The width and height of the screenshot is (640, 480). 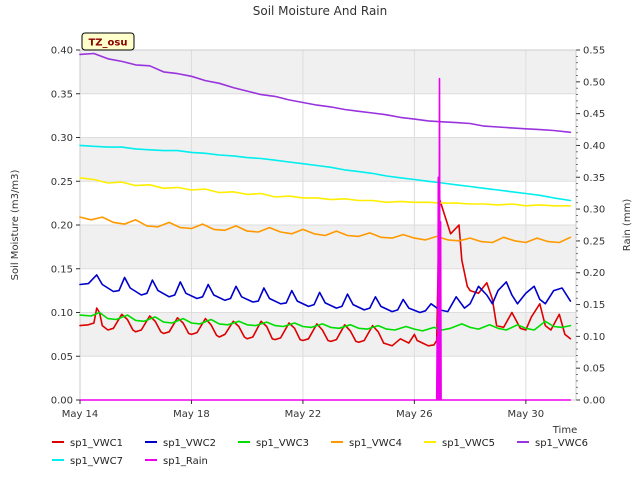 What do you see at coordinates (594, 305) in the screenshot?
I see `y2-tick-label: 0.15` at bounding box center [594, 305].